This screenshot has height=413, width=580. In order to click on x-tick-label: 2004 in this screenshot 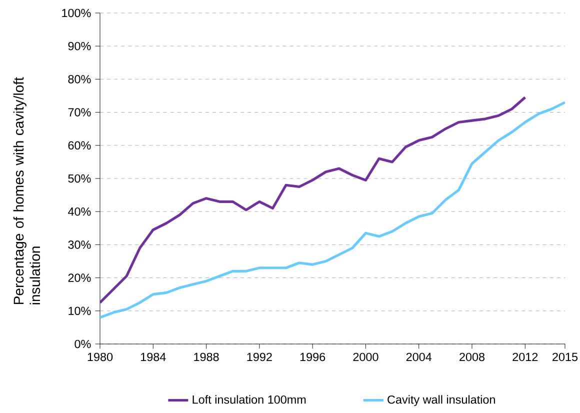, I will do `click(419, 357)`.